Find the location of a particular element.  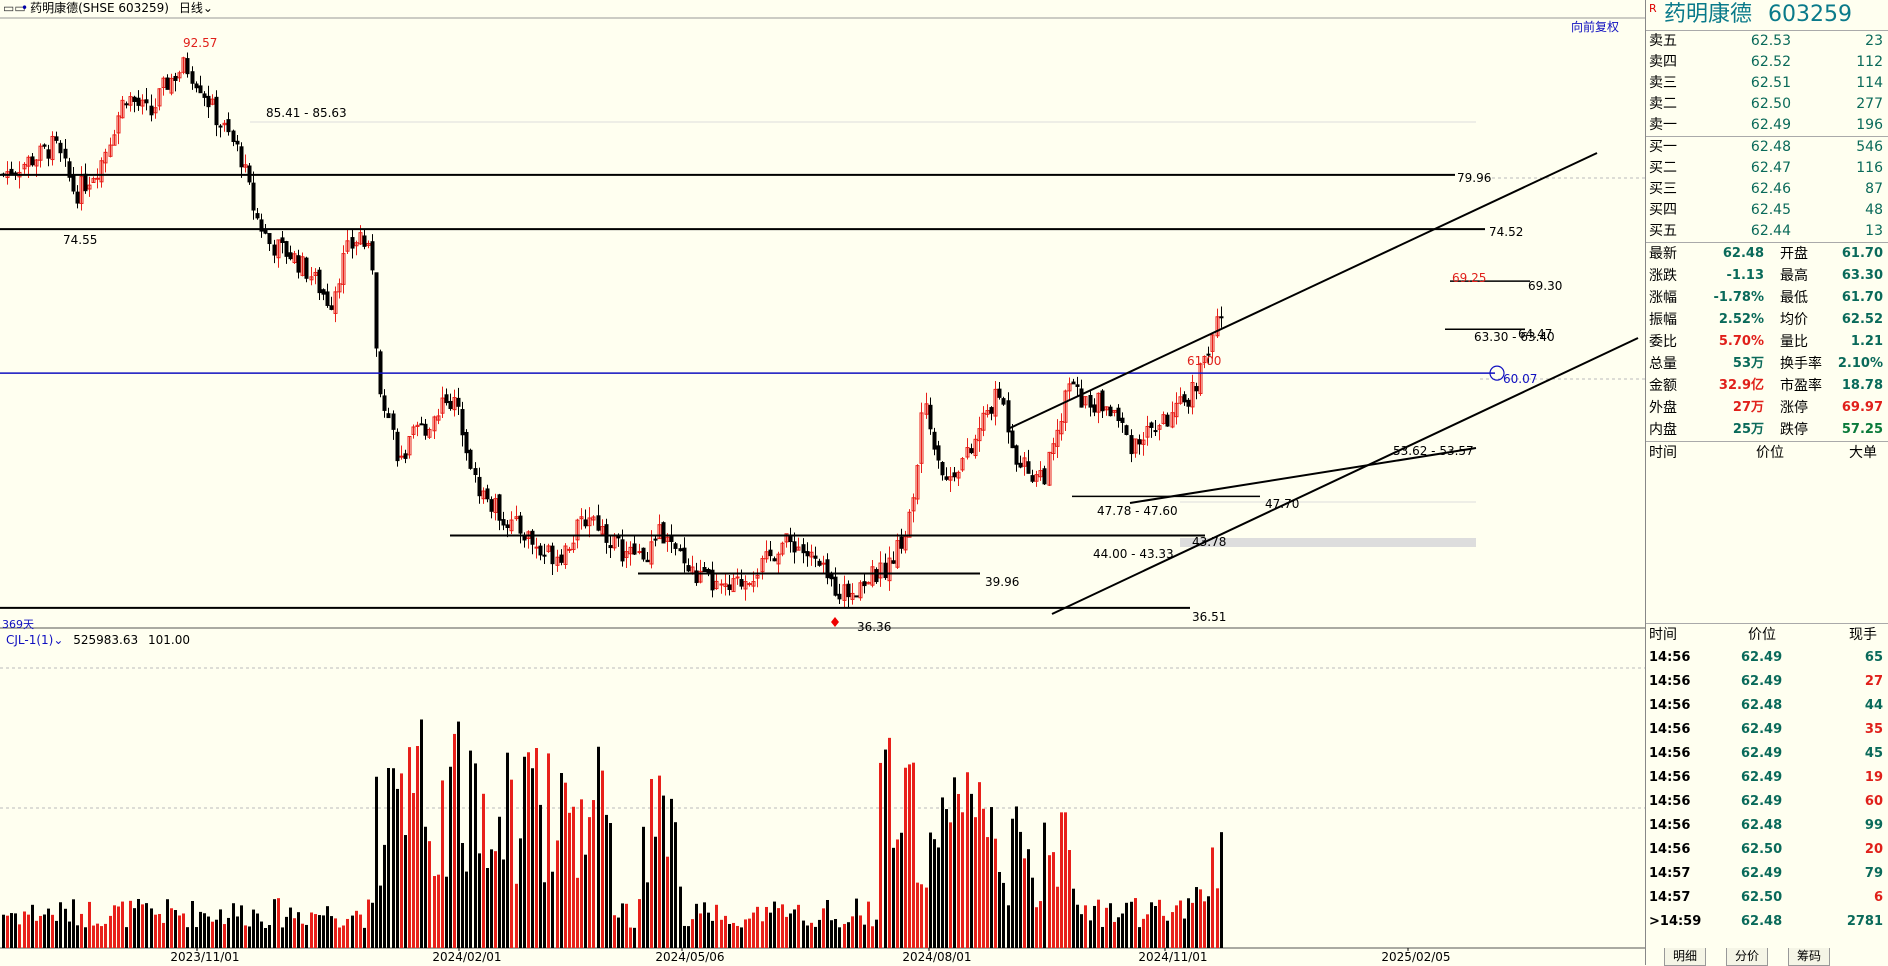

panel-tabs: 明细 分价 筹码 is located at coordinates (1767, 957).